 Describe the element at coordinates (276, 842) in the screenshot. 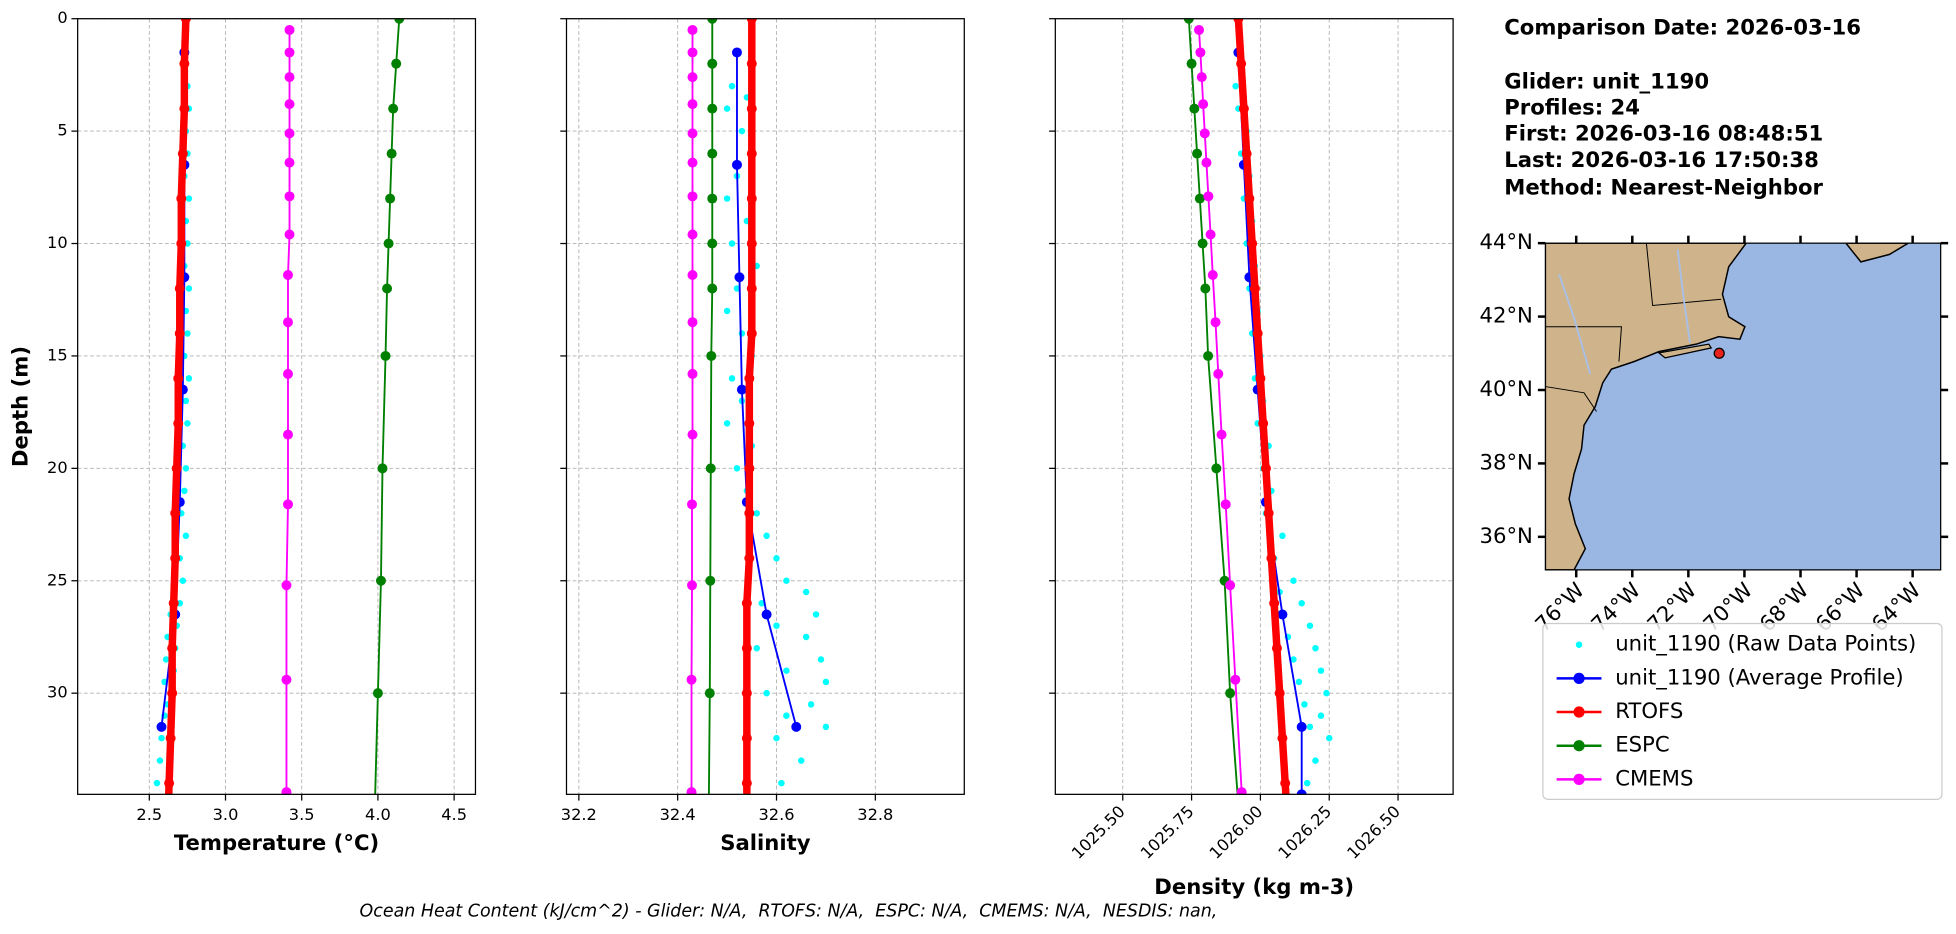

I see `x-axis-label: Temperature (°C)` at that location.